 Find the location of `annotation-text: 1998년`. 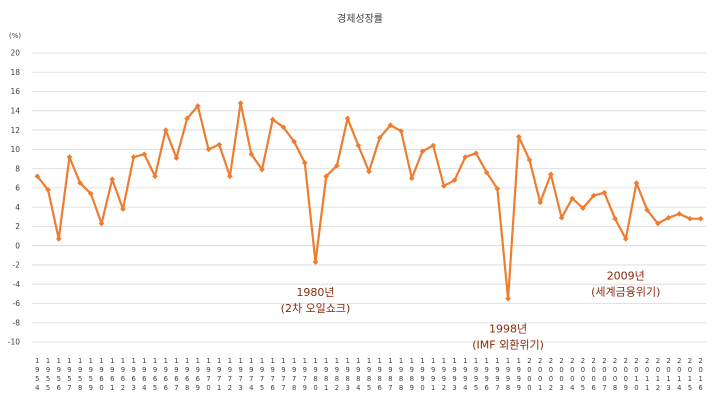

annotation-text: 1998년 is located at coordinates (508, 329).